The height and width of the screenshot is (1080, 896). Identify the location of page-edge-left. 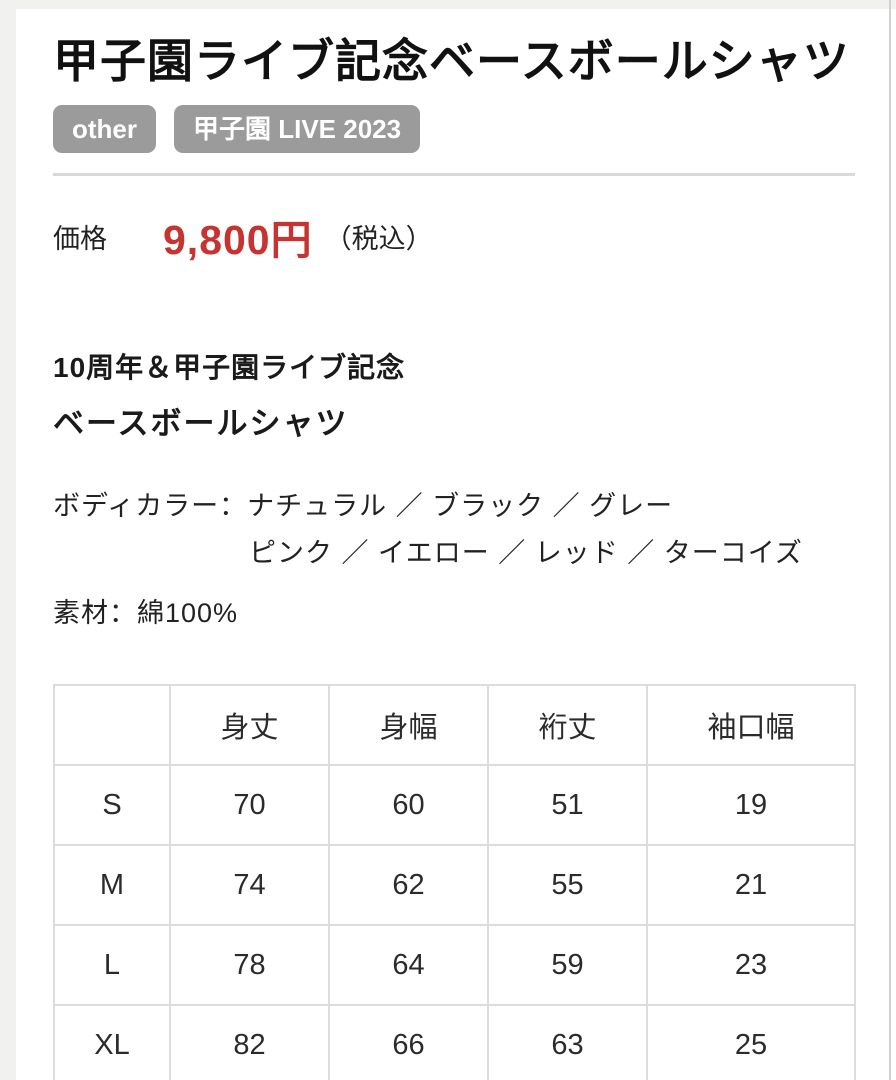
(8, 540).